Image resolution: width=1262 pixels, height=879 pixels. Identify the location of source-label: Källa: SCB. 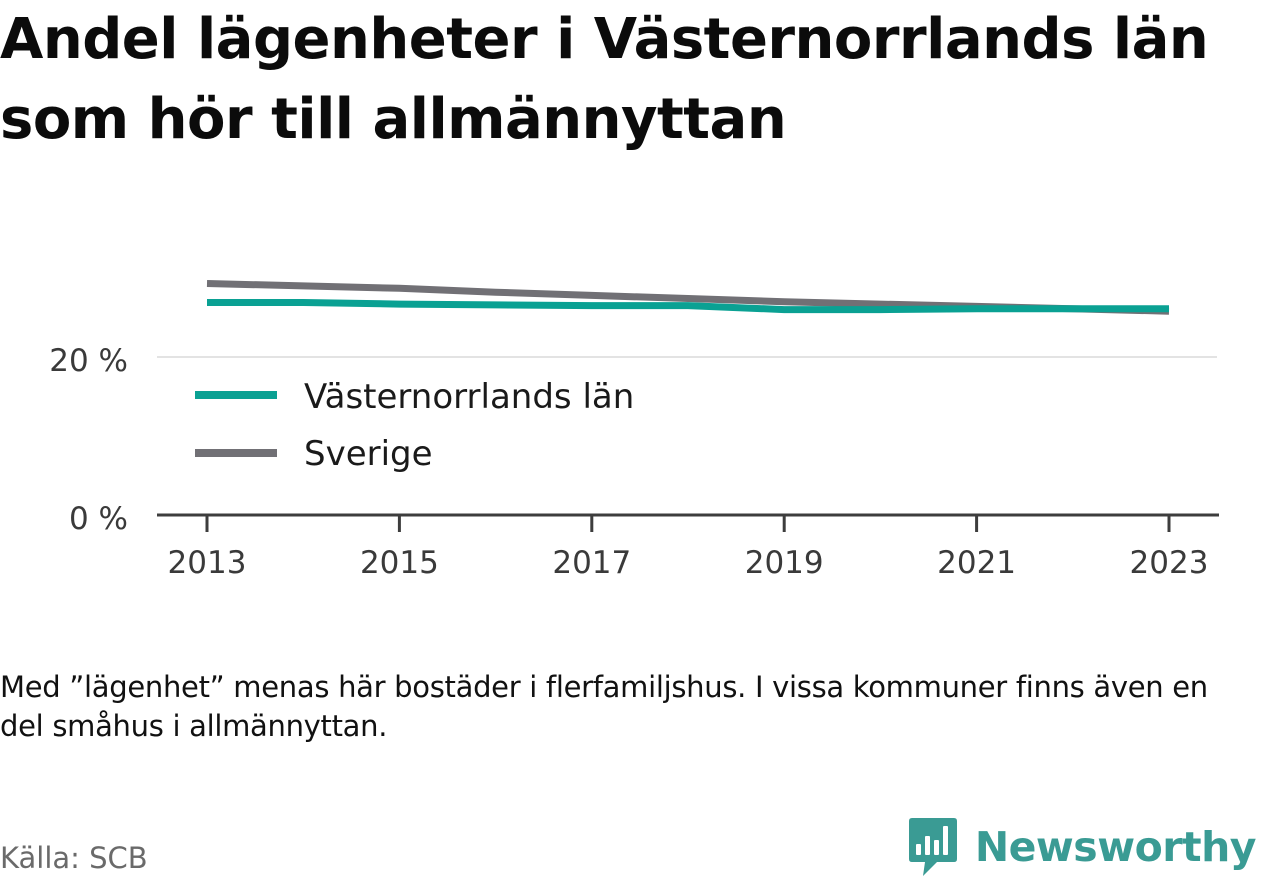
(74, 858).